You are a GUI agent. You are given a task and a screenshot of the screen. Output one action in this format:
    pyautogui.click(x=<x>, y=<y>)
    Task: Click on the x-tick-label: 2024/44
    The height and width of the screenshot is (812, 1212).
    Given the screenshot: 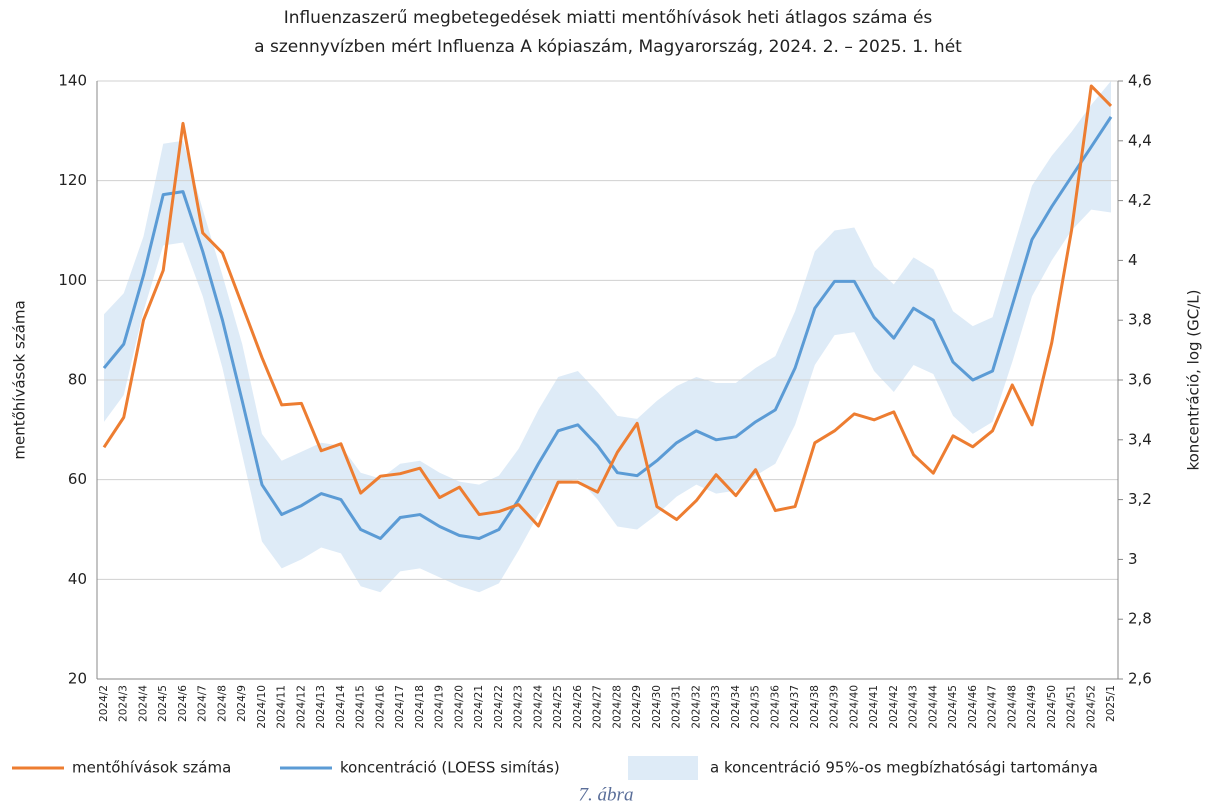 What is the action you would take?
    pyautogui.click(x=933, y=707)
    